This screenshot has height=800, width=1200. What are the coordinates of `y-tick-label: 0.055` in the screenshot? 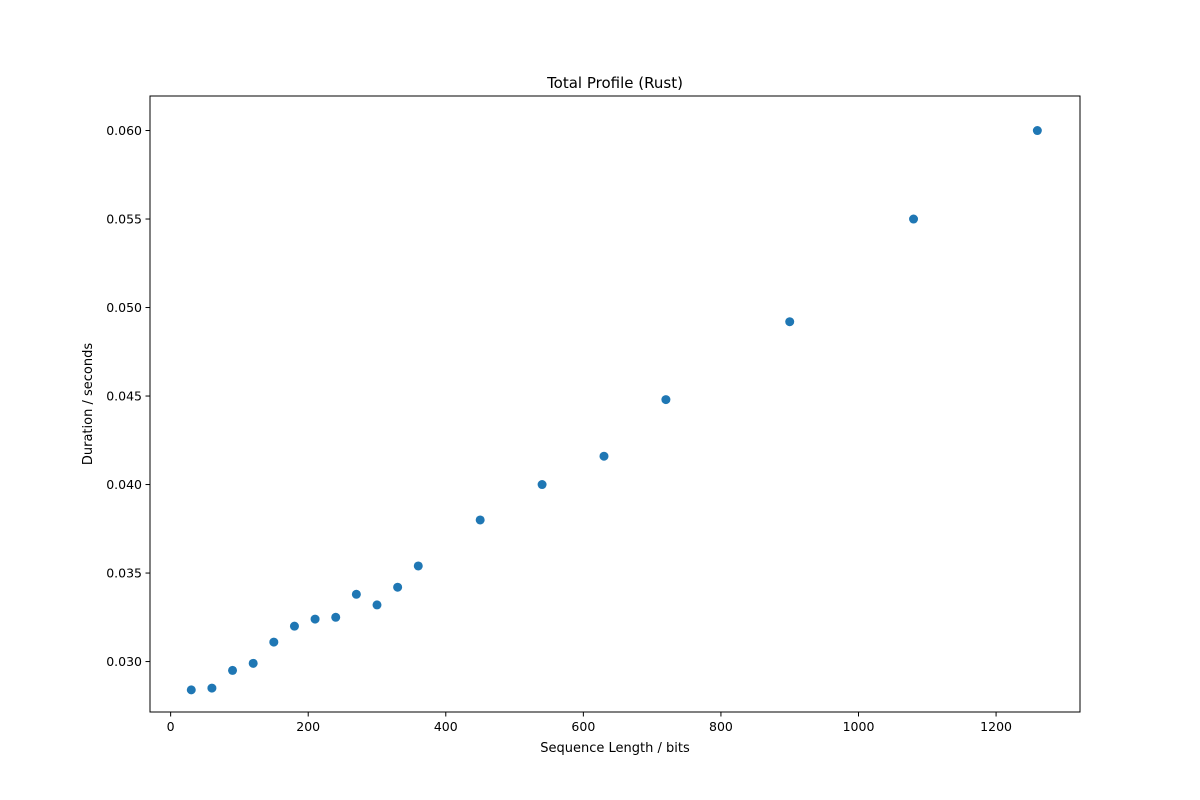 It's located at (124, 219).